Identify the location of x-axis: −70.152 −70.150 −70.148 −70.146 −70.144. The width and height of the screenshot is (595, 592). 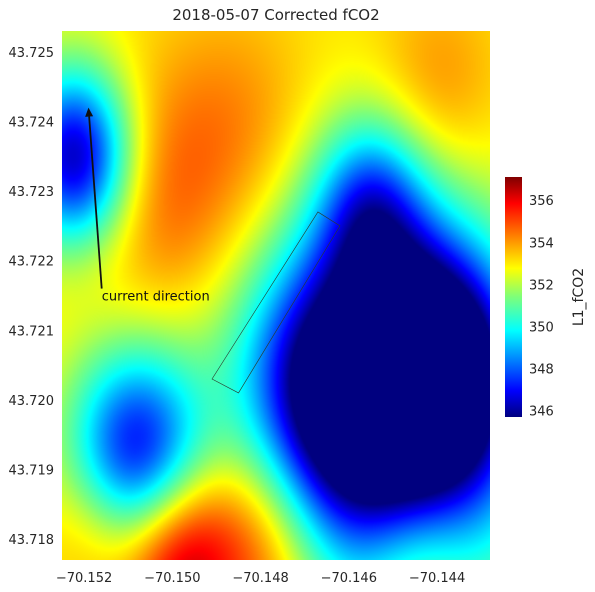
(260, 578).